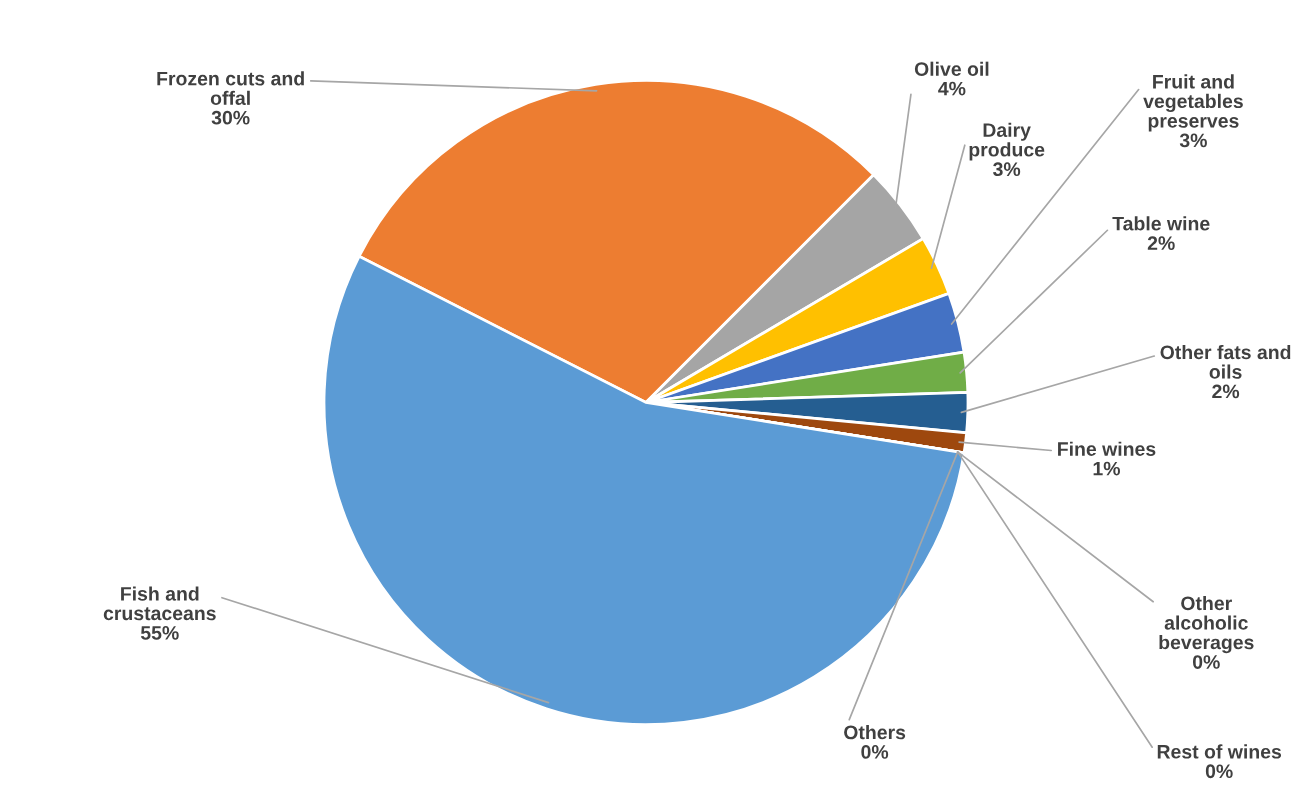  I want to click on slice-label: Dairy produce, so click(1007, 141).